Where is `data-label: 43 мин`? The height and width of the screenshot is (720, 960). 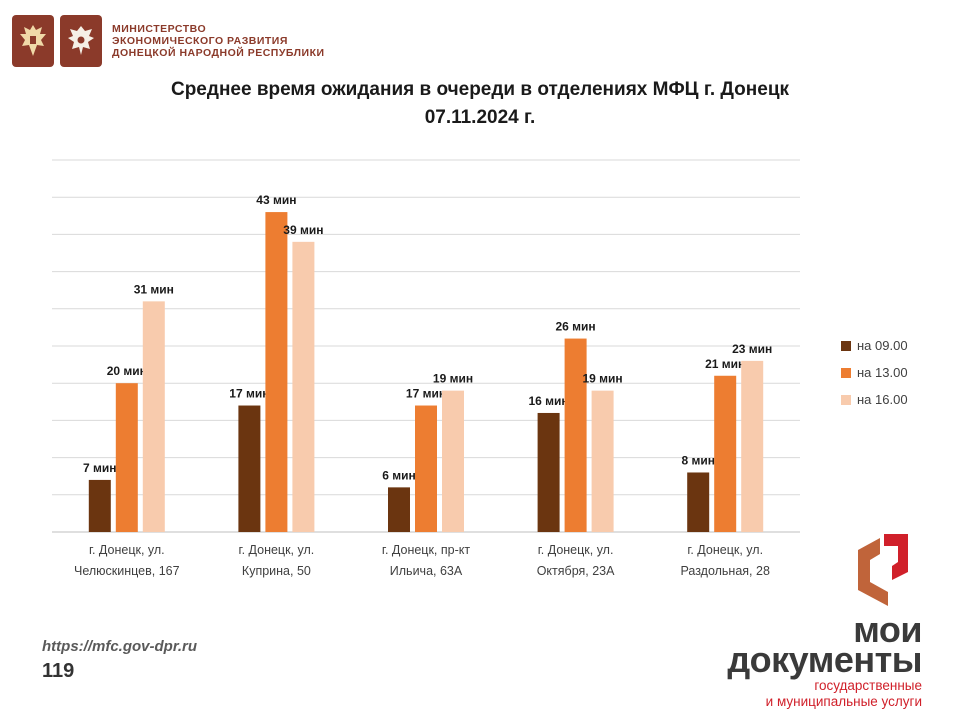 data-label: 43 мин is located at coordinates (276, 200).